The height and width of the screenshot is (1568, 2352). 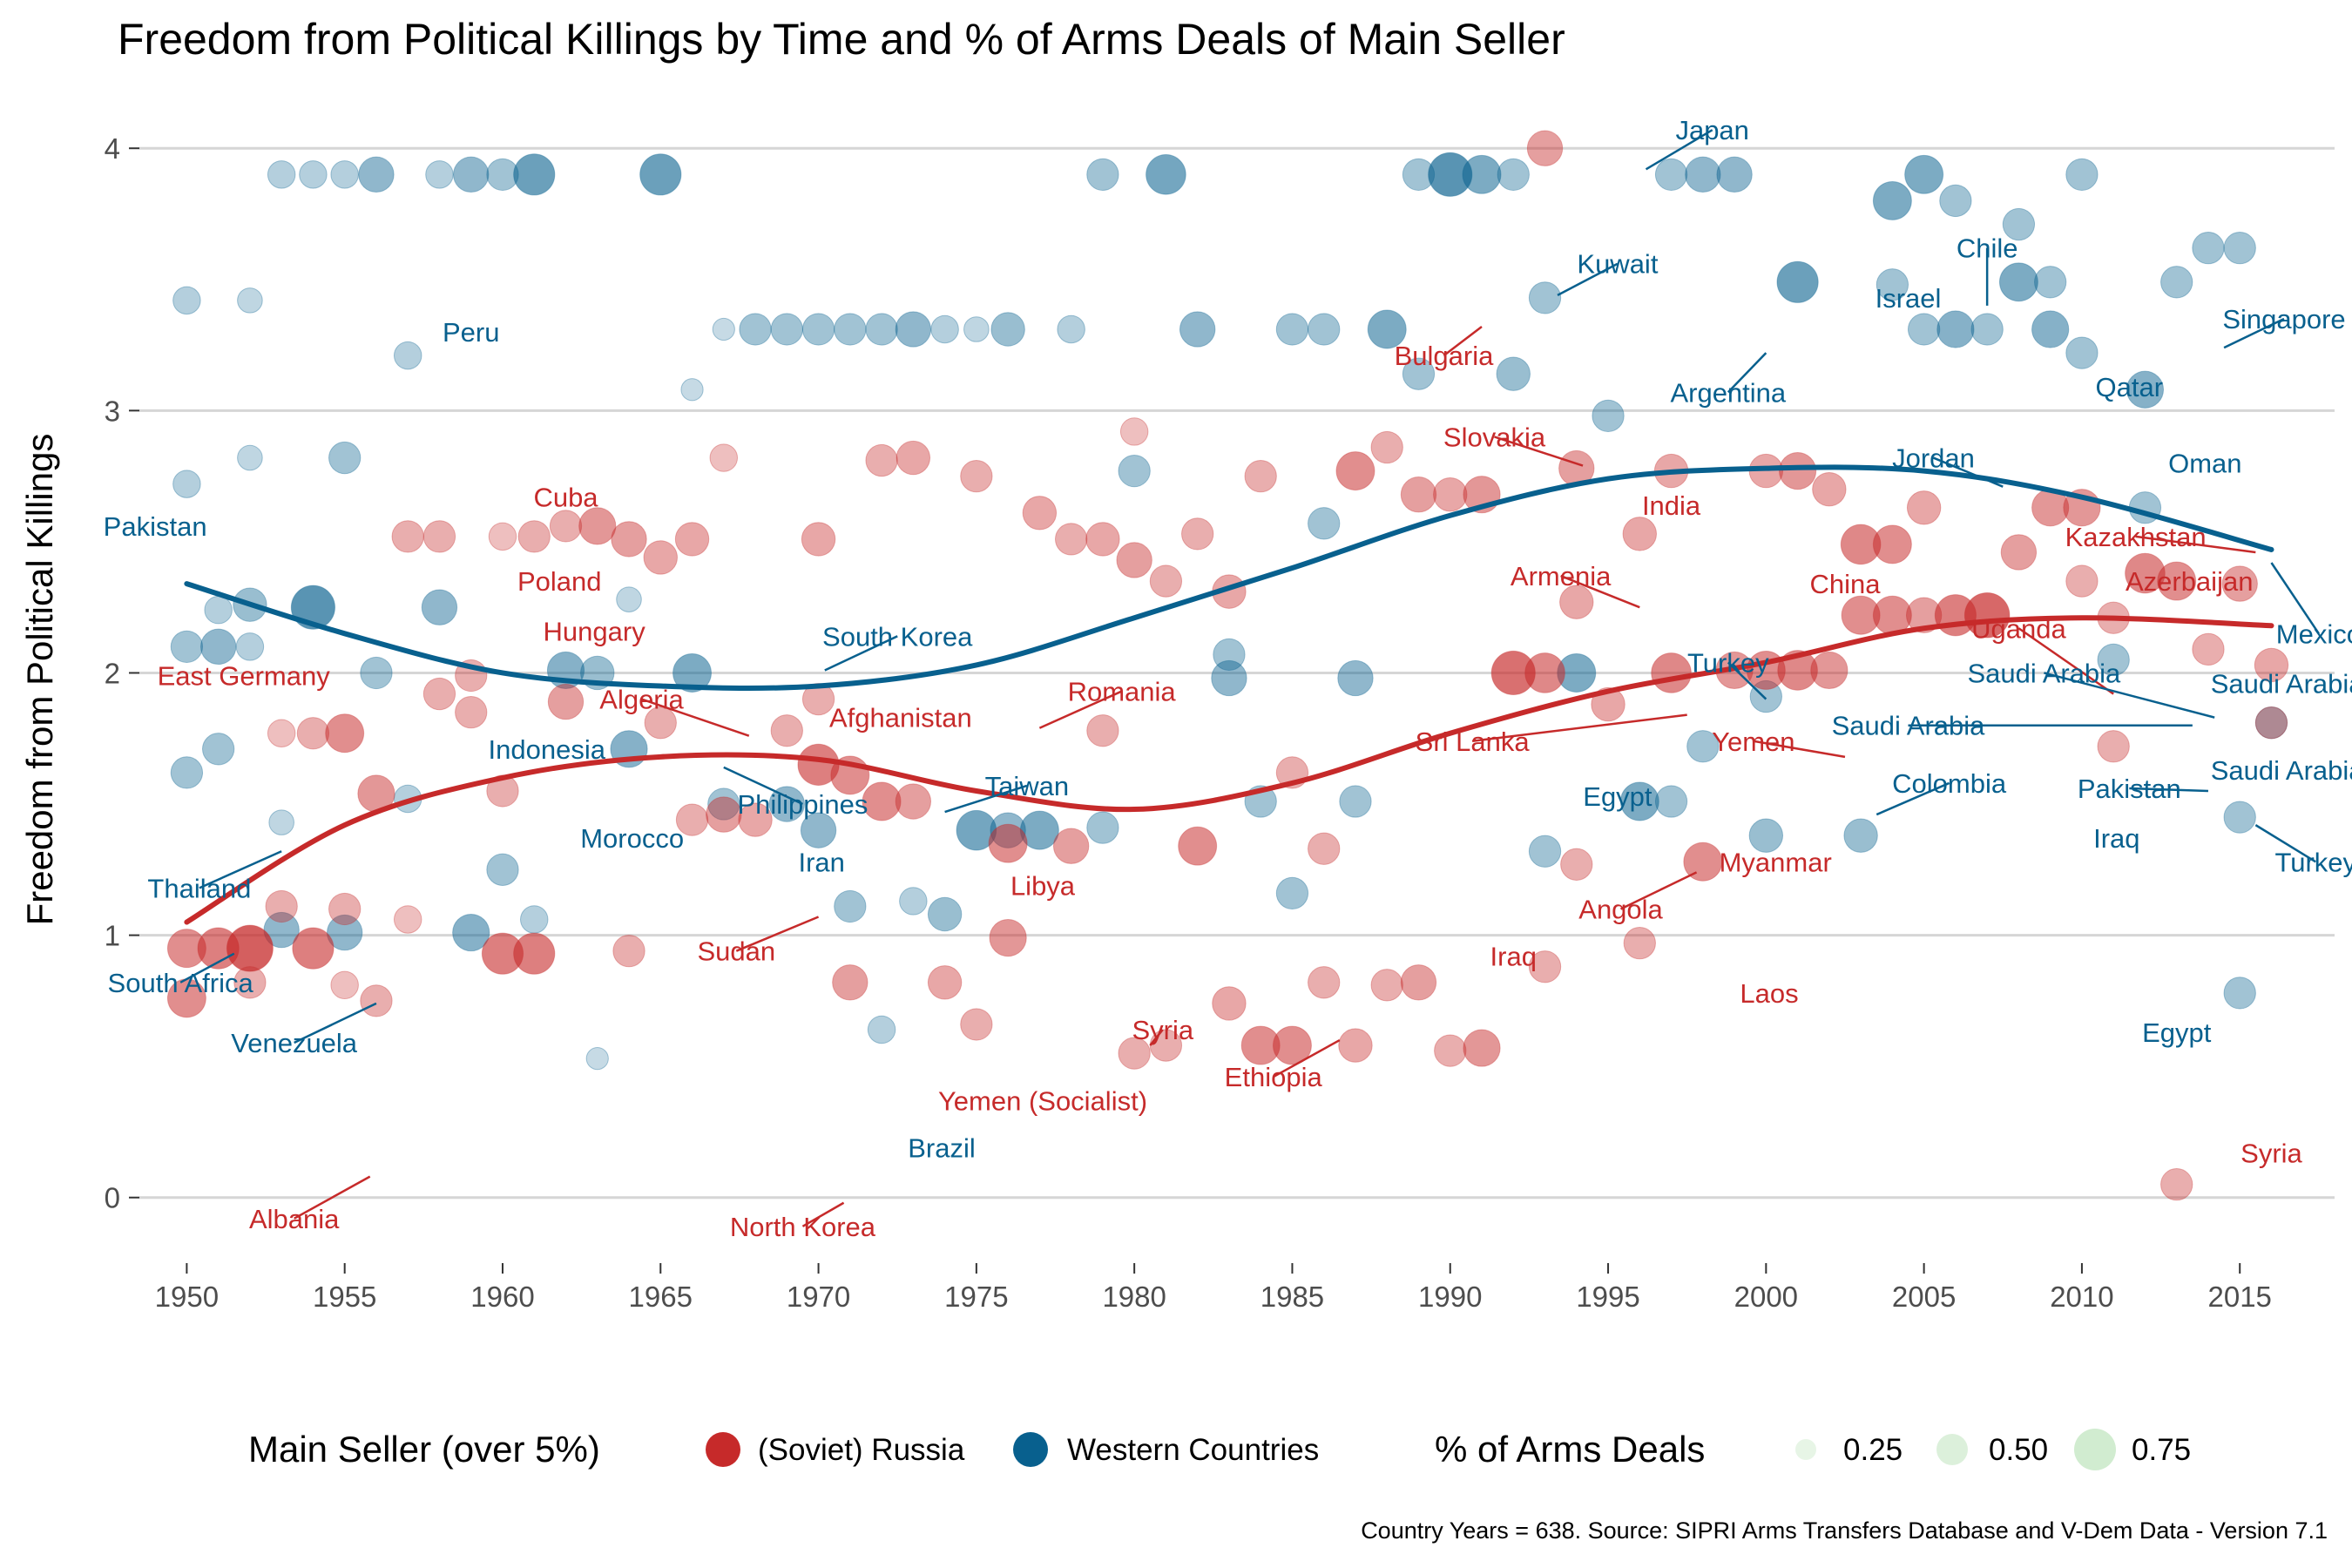 I want to click on x-tick-label: 1975, so click(x=976, y=1297).